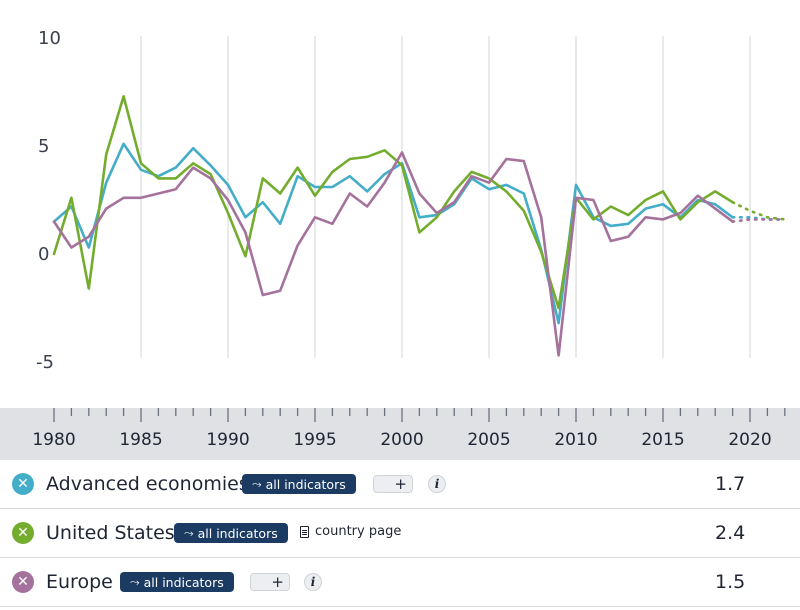  What do you see at coordinates (402, 440) in the screenshot?
I see `x-tick-label: 2000` at bounding box center [402, 440].